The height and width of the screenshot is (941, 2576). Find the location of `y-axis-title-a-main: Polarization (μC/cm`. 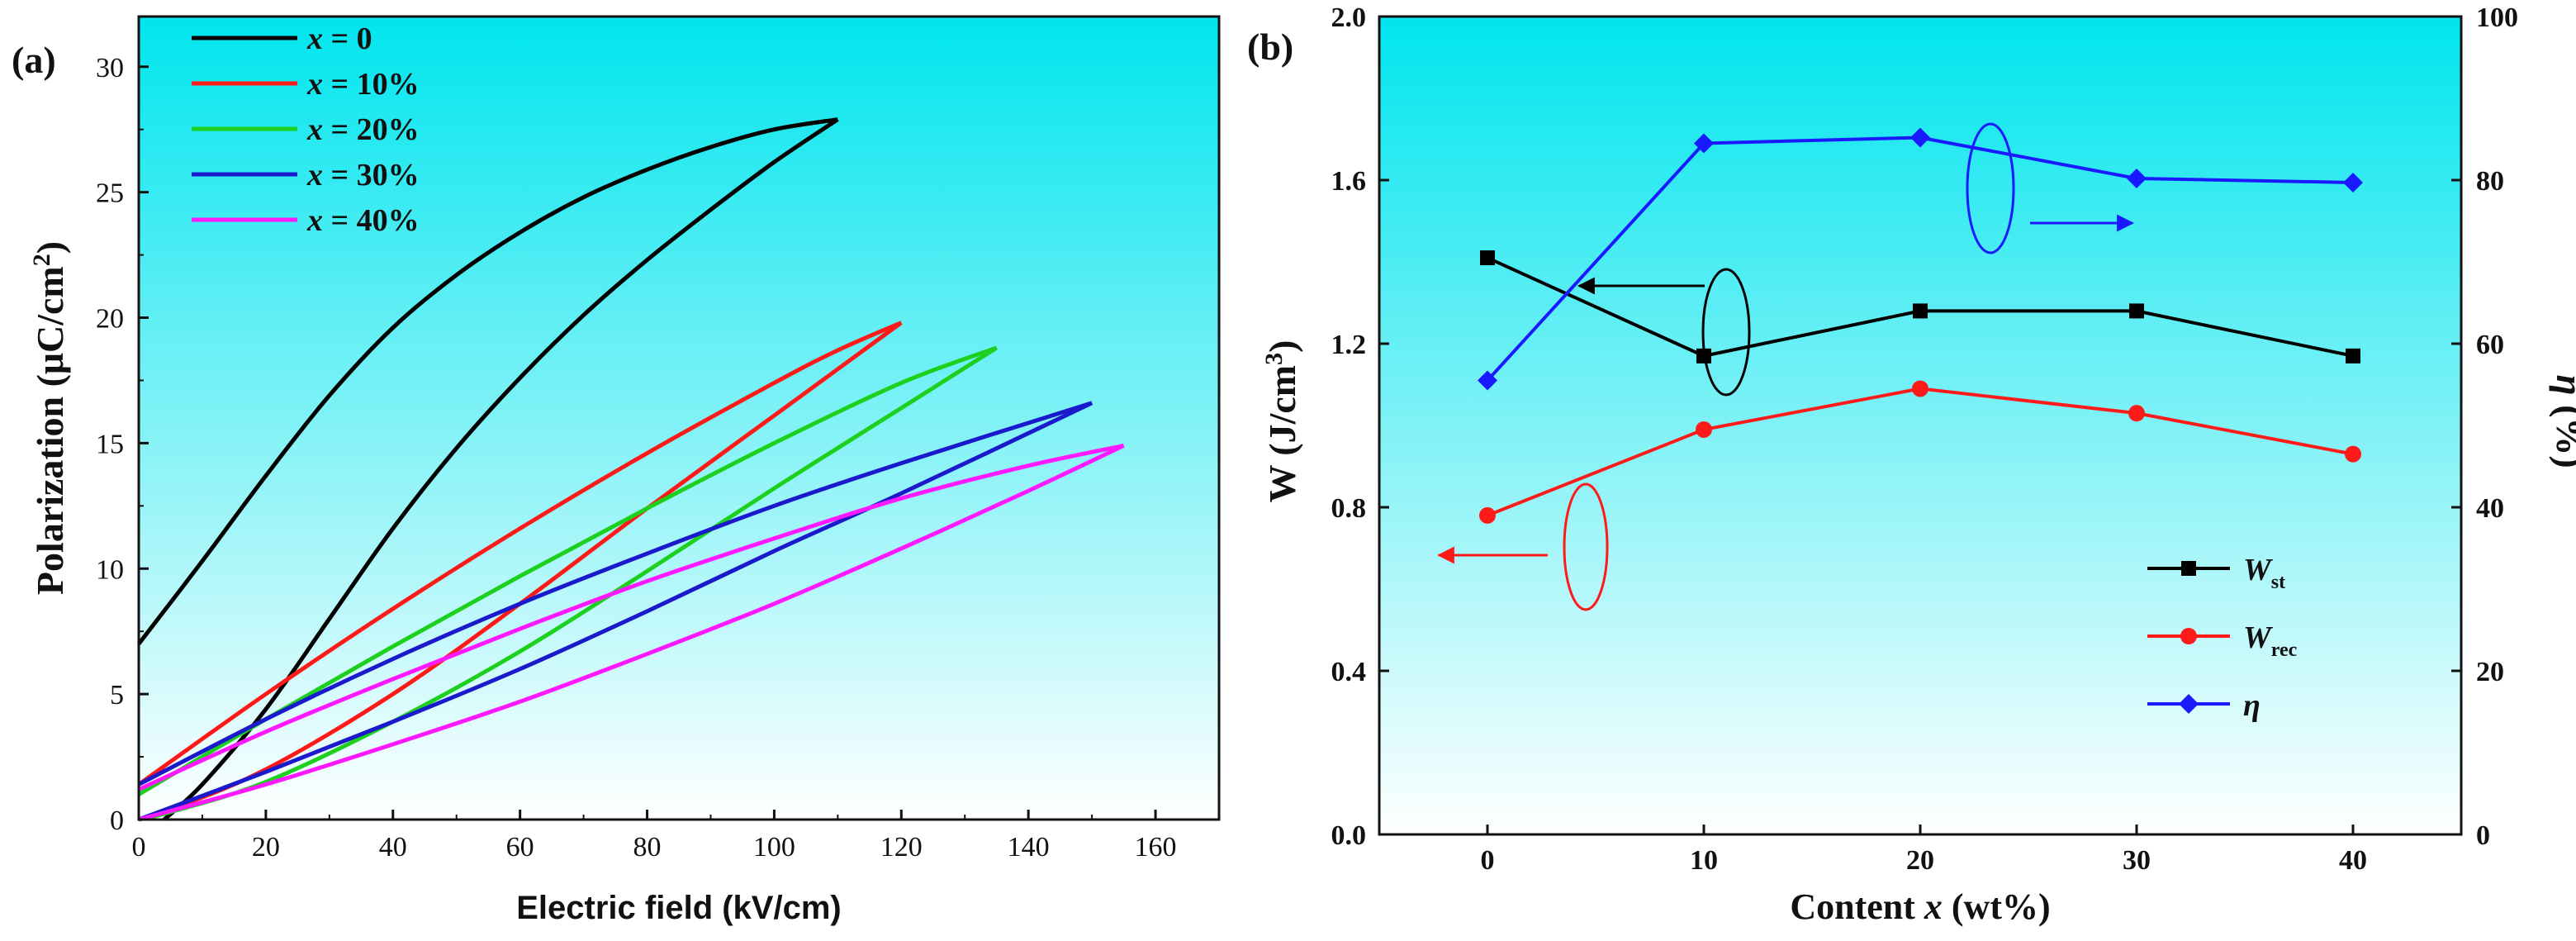

y-axis-title-a-main: Polarization (μC/cm is located at coordinates (50, 430).